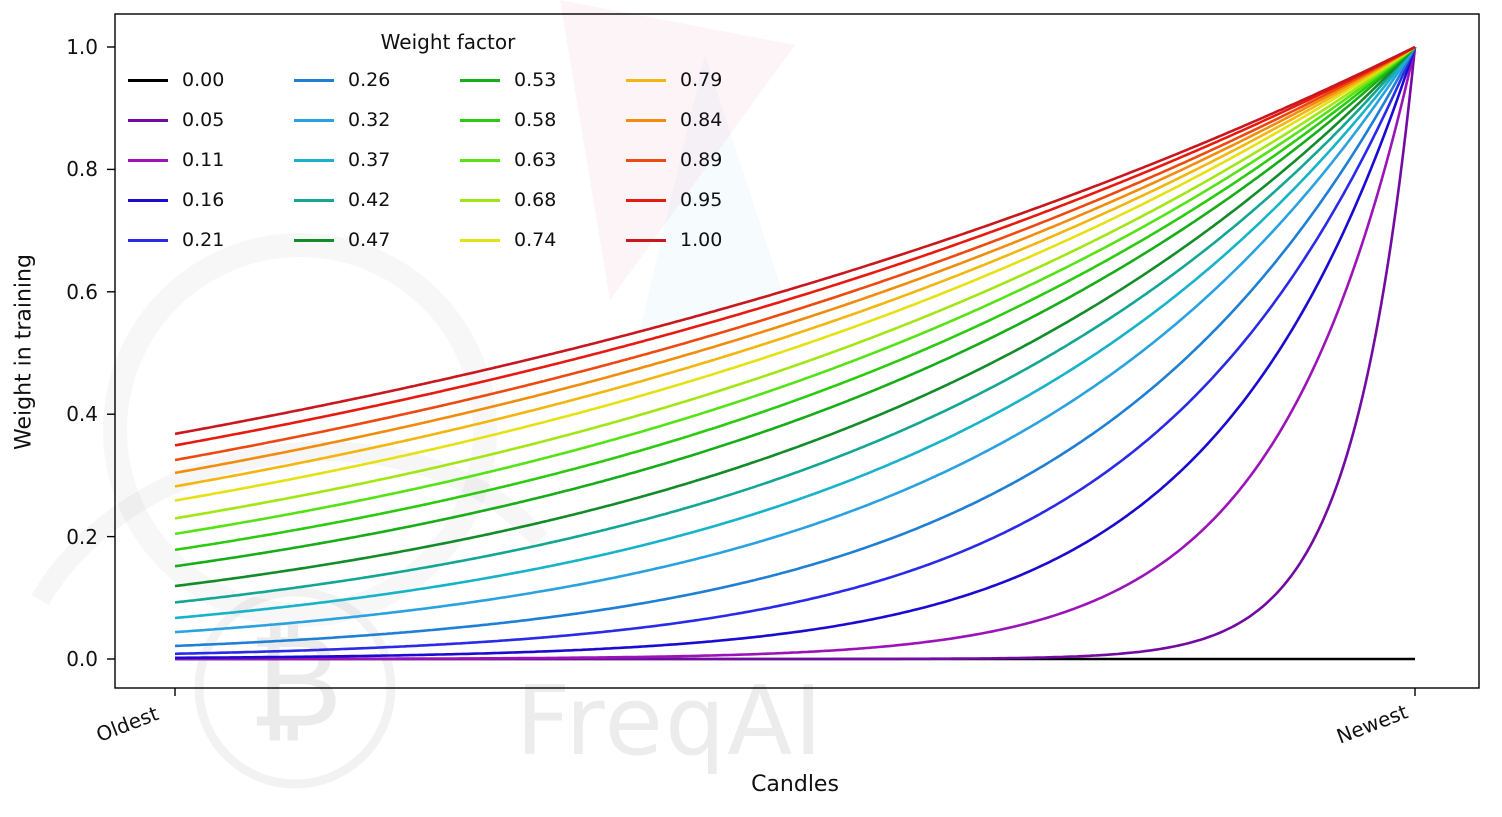 This screenshot has height=817, width=1502. What do you see at coordinates (701, 80) in the screenshot?
I see `legend-label: 0.79` at bounding box center [701, 80].